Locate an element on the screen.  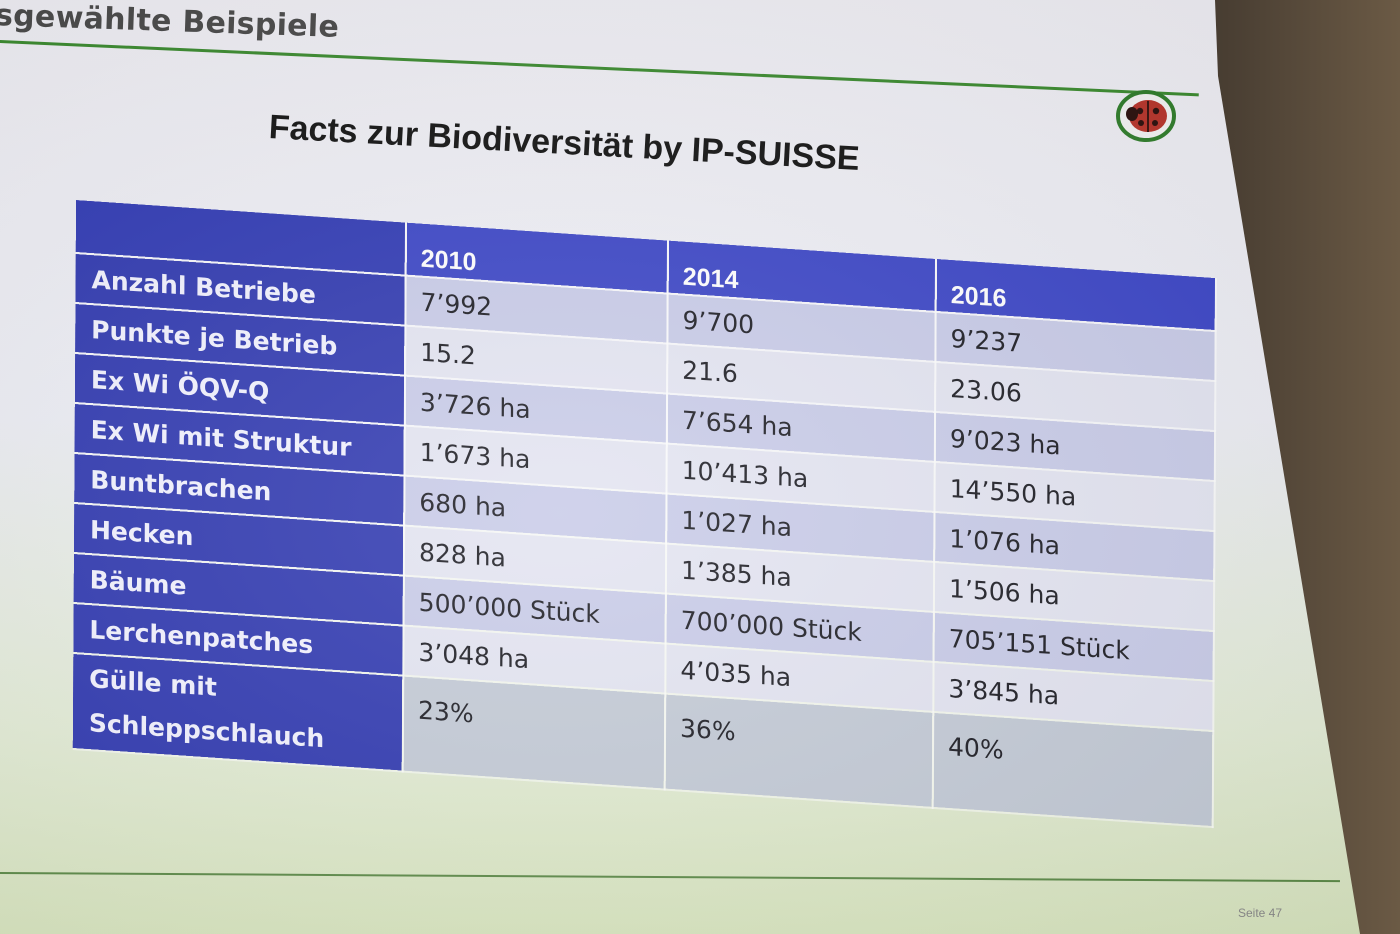
slide-title: Facts zur Biodiversität by IP-SUISSE is located at coordinates (564, 143).